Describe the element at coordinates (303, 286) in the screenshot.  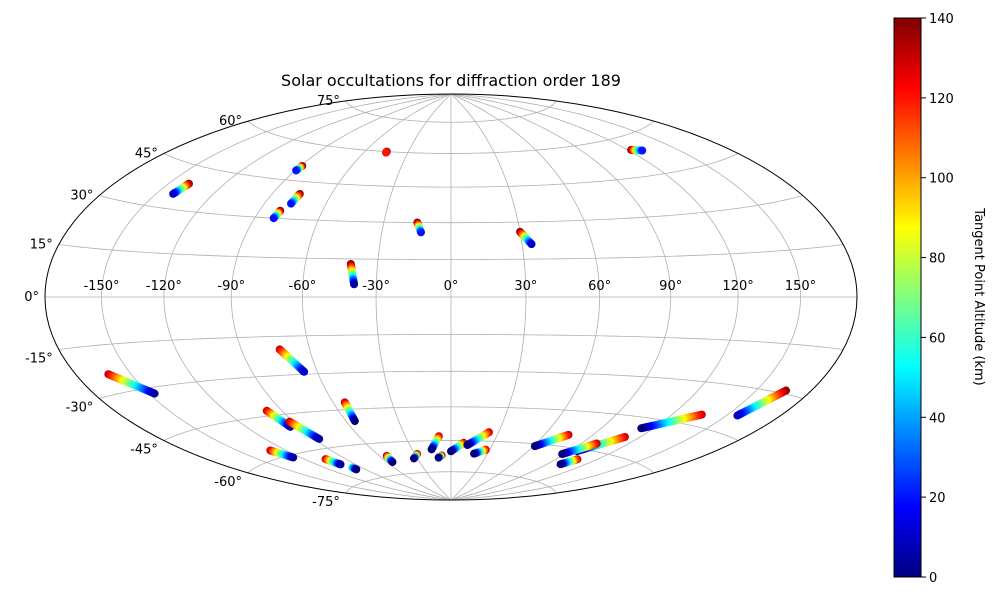
I see `lon-tick-label: -60°` at that location.